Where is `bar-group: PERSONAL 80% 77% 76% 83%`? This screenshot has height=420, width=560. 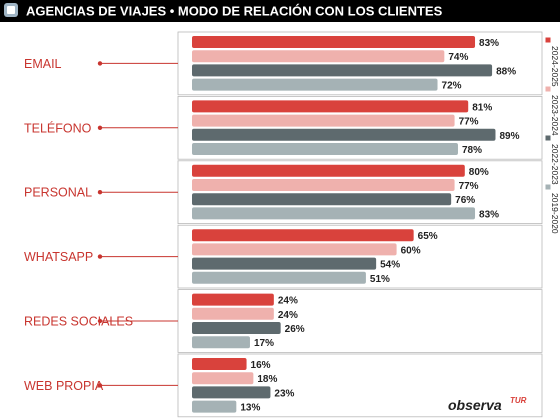
bar-group: PERSONAL 80% 77% 76% 83% is located at coordinates (283, 192).